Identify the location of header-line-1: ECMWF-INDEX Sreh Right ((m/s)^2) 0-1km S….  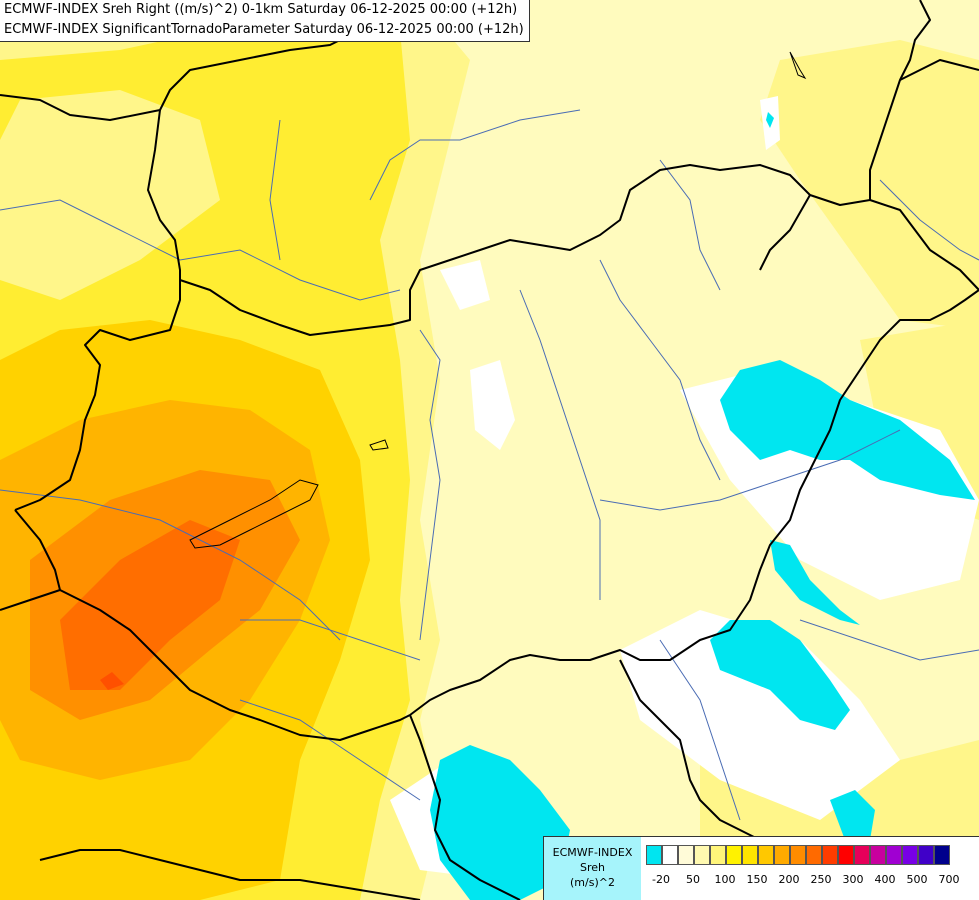
(261, 9).